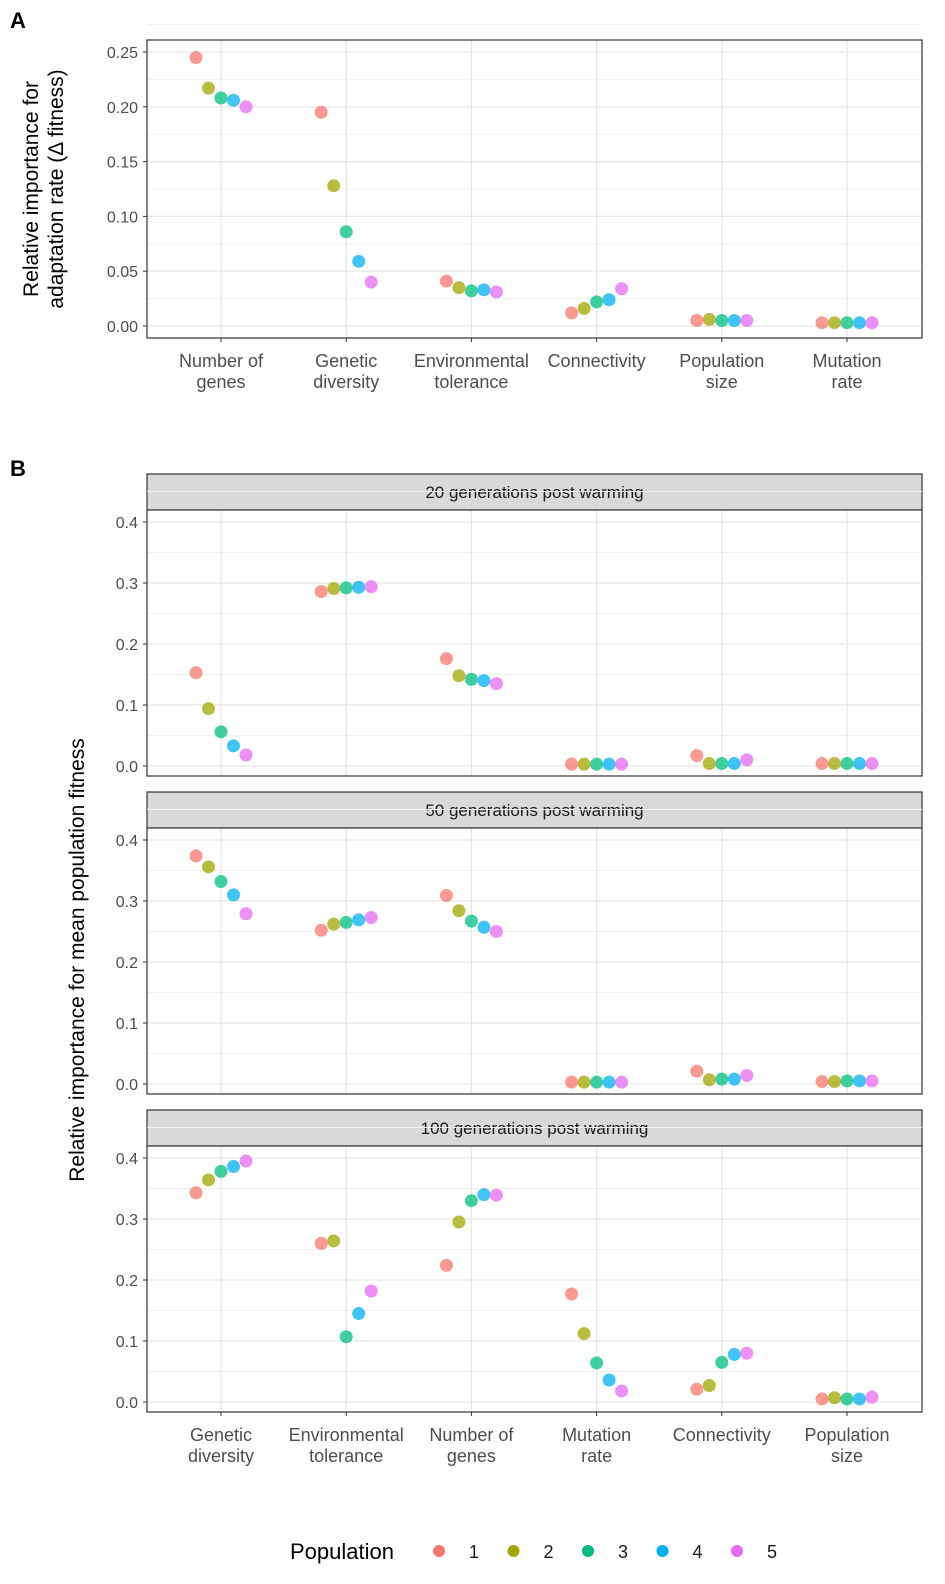 The width and height of the screenshot is (945, 1584). What do you see at coordinates (597, 361) in the screenshot?
I see `x-tick-label: Connectivity` at bounding box center [597, 361].